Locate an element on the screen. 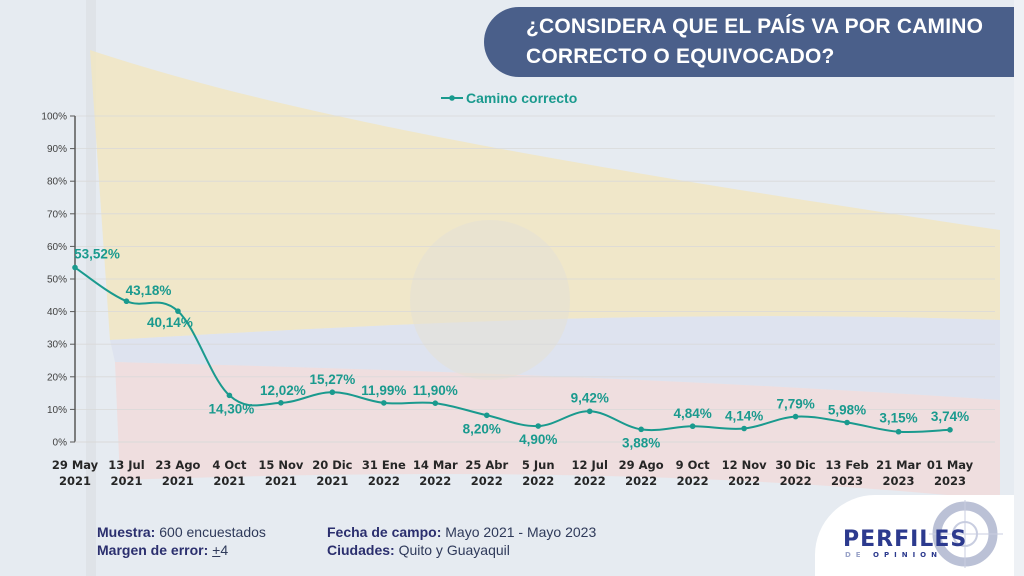 The image size is (1024, 576). y-tick-label: 50% is located at coordinates (57, 280).